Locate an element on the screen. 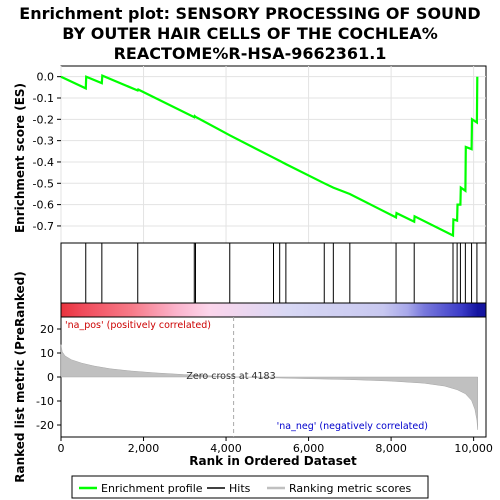 This screenshot has width=500, height=500. es-y-tick-label: -0.3 is located at coordinates (43, 141).